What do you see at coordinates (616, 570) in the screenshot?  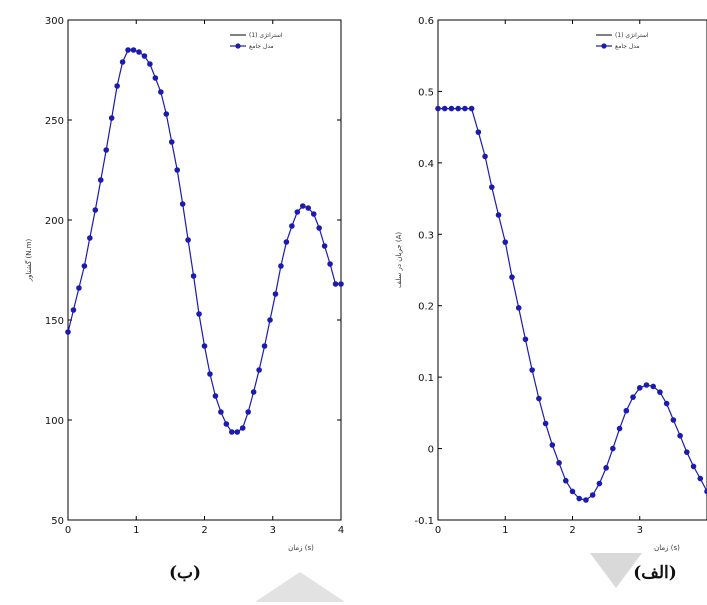 I see `watermark-shape-right` at bounding box center [616, 570].